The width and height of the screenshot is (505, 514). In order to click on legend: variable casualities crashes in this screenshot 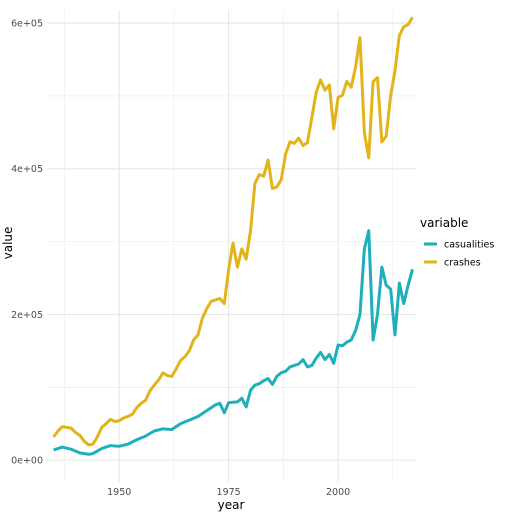, I will do `click(457, 243)`.